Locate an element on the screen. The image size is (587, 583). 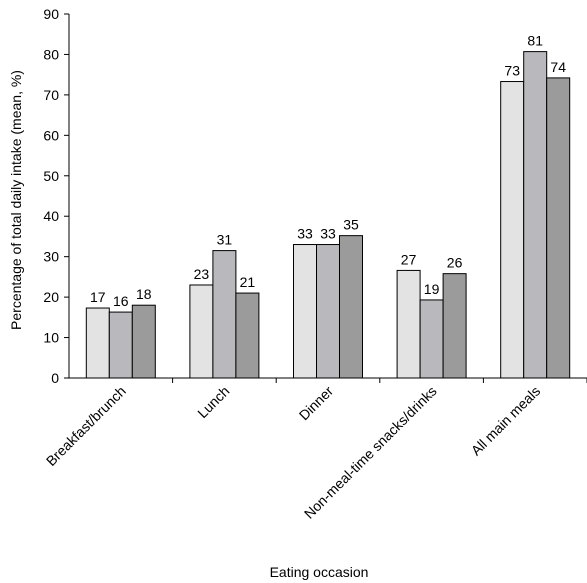
y-tick-label: 50 is located at coordinates (51, 176).